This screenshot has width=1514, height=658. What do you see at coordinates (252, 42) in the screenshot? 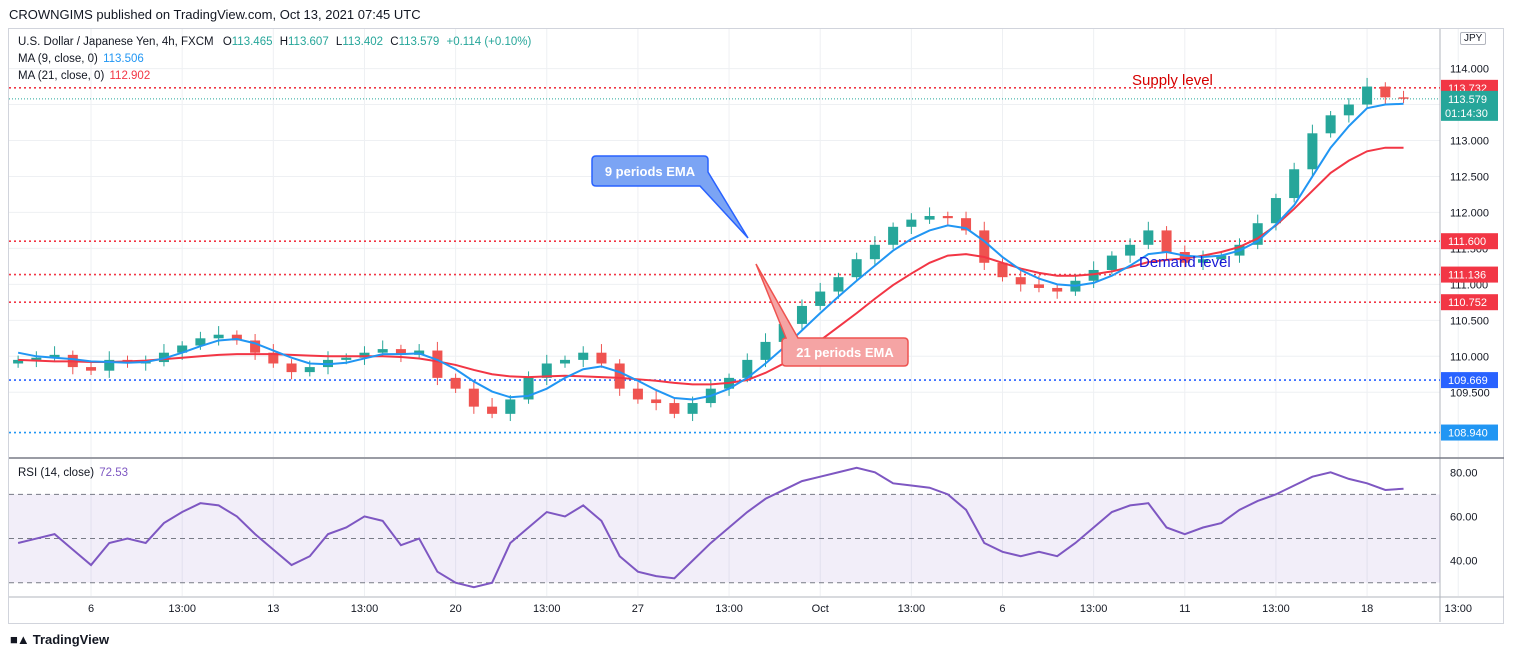
I see `open-value: 113.465` at bounding box center [252, 42].